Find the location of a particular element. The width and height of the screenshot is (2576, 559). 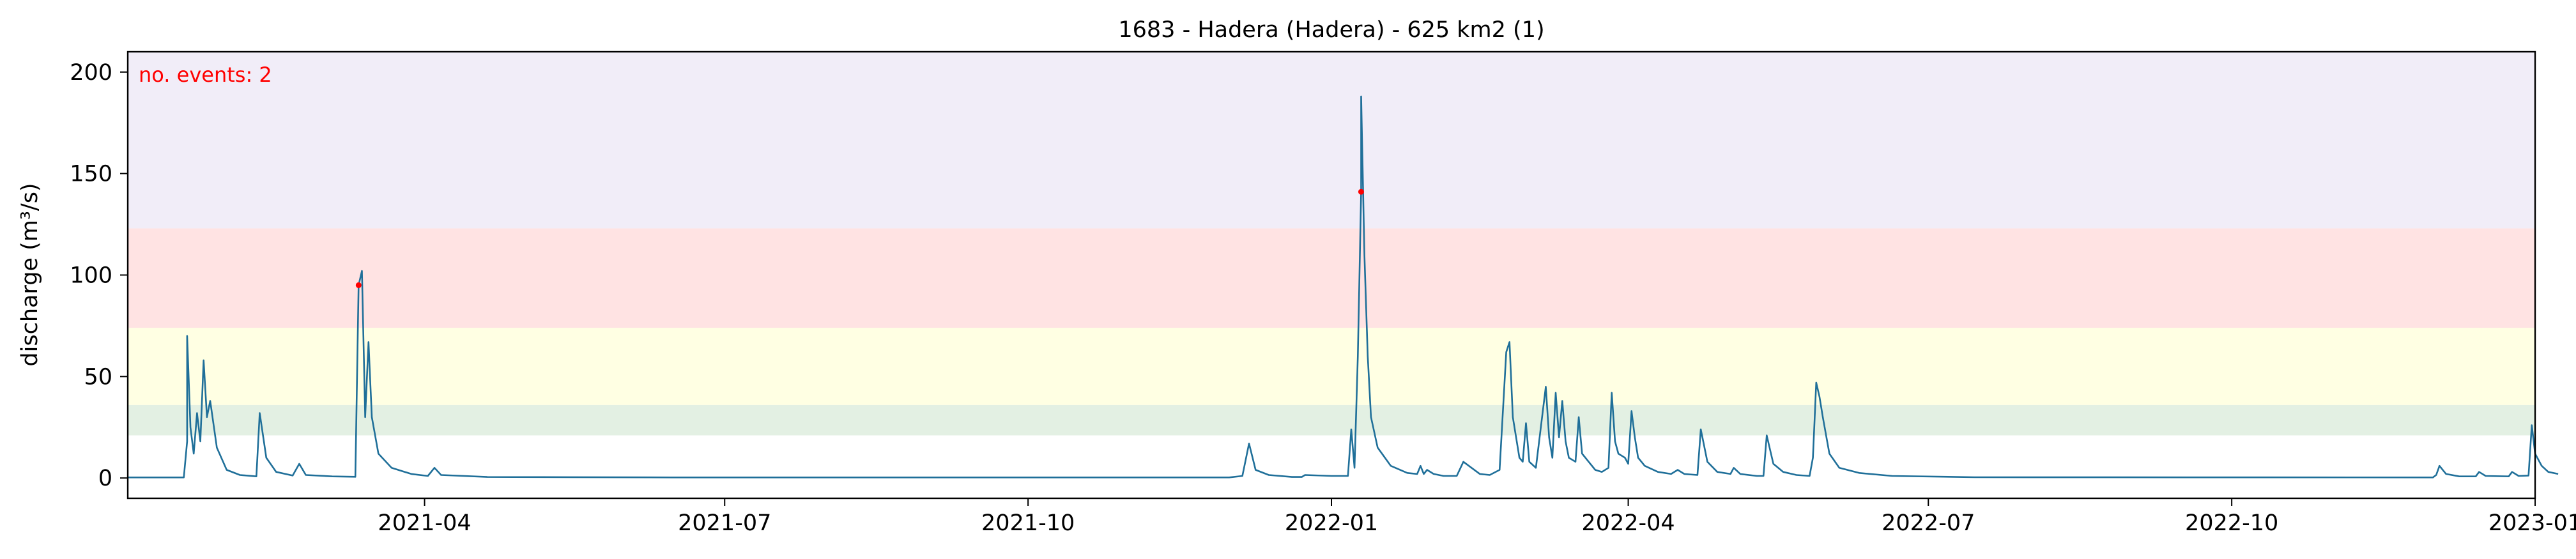

y-axis: 0 50 100 150 200 is located at coordinates (99, 275).